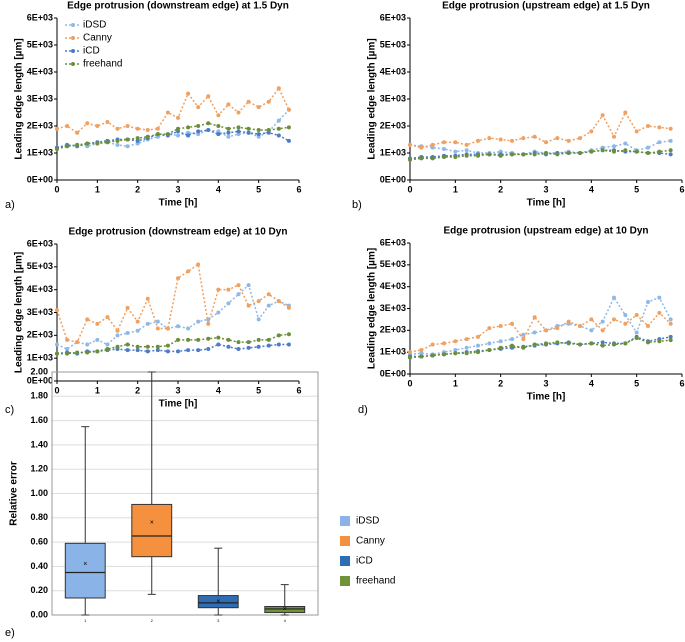 The height and width of the screenshot is (642, 685). Describe the element at coordinates (10, 633) in the screenshot. I see `panel-label: e)` at that location.